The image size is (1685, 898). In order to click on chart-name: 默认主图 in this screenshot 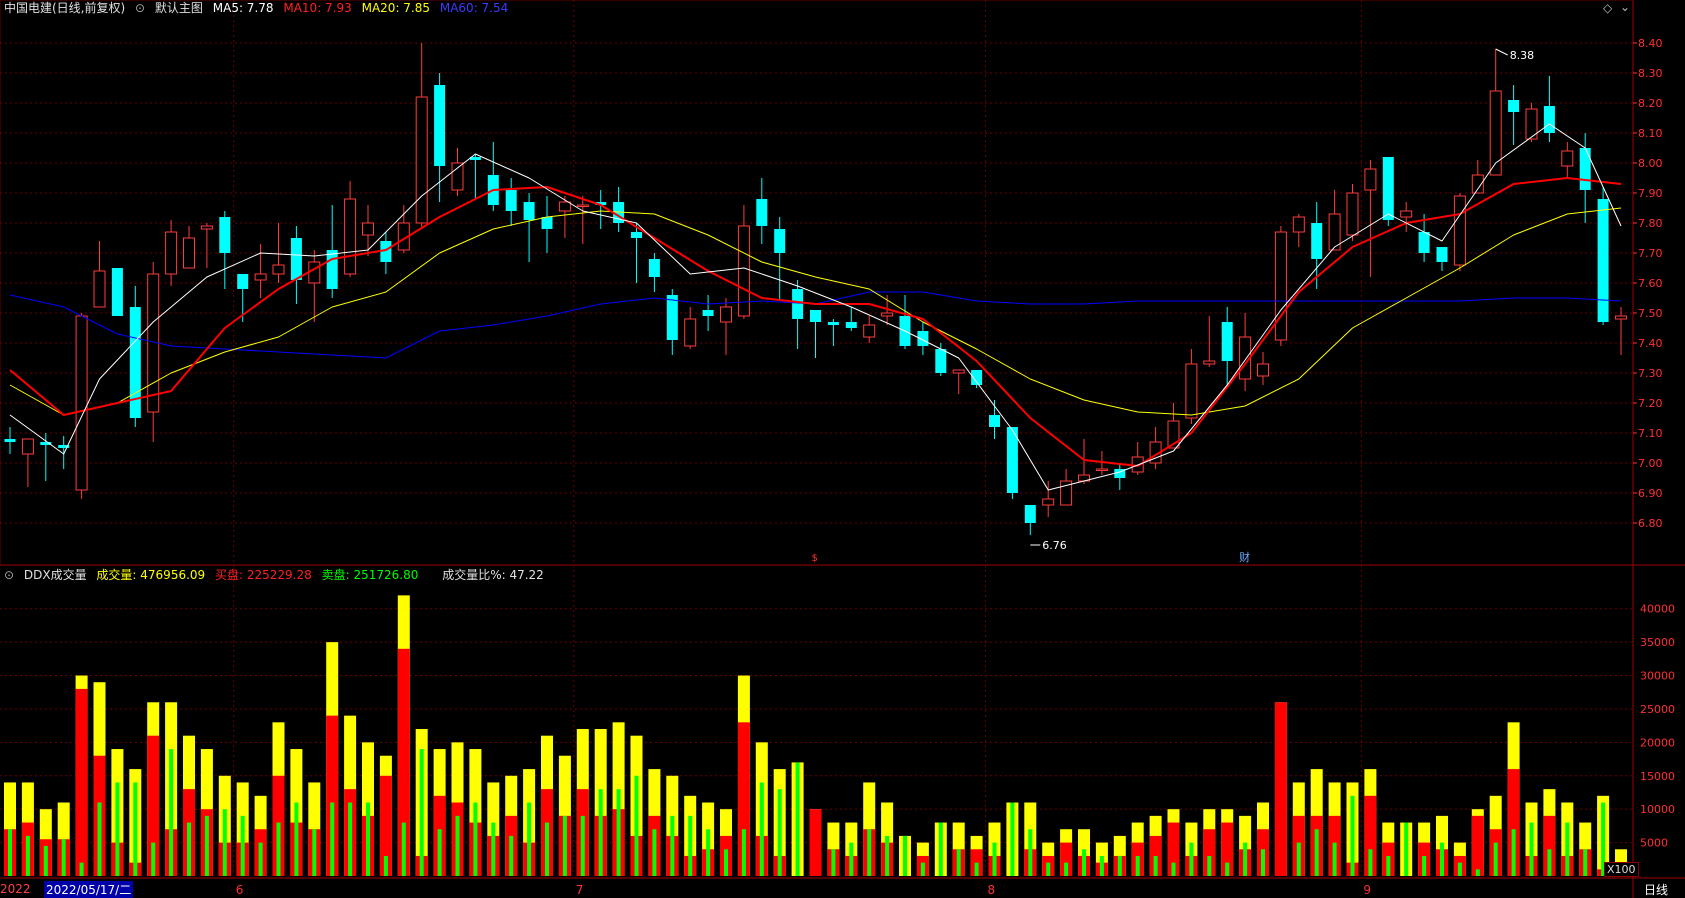, I will do `click(178, 8)`.